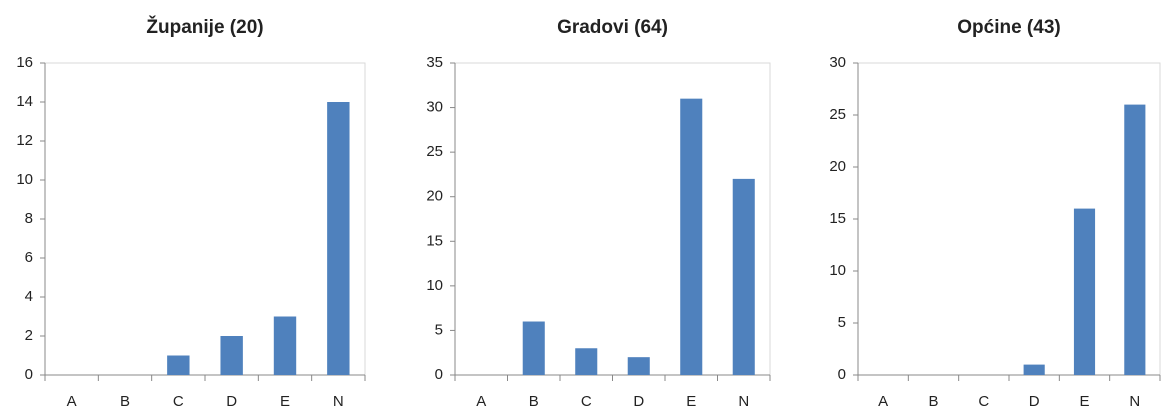 The image size is (1164, 410). What do you see at coordinates (434, 62) in the screenshot?
I see `y-tick-label: 35` at bounding box center [434, 62].